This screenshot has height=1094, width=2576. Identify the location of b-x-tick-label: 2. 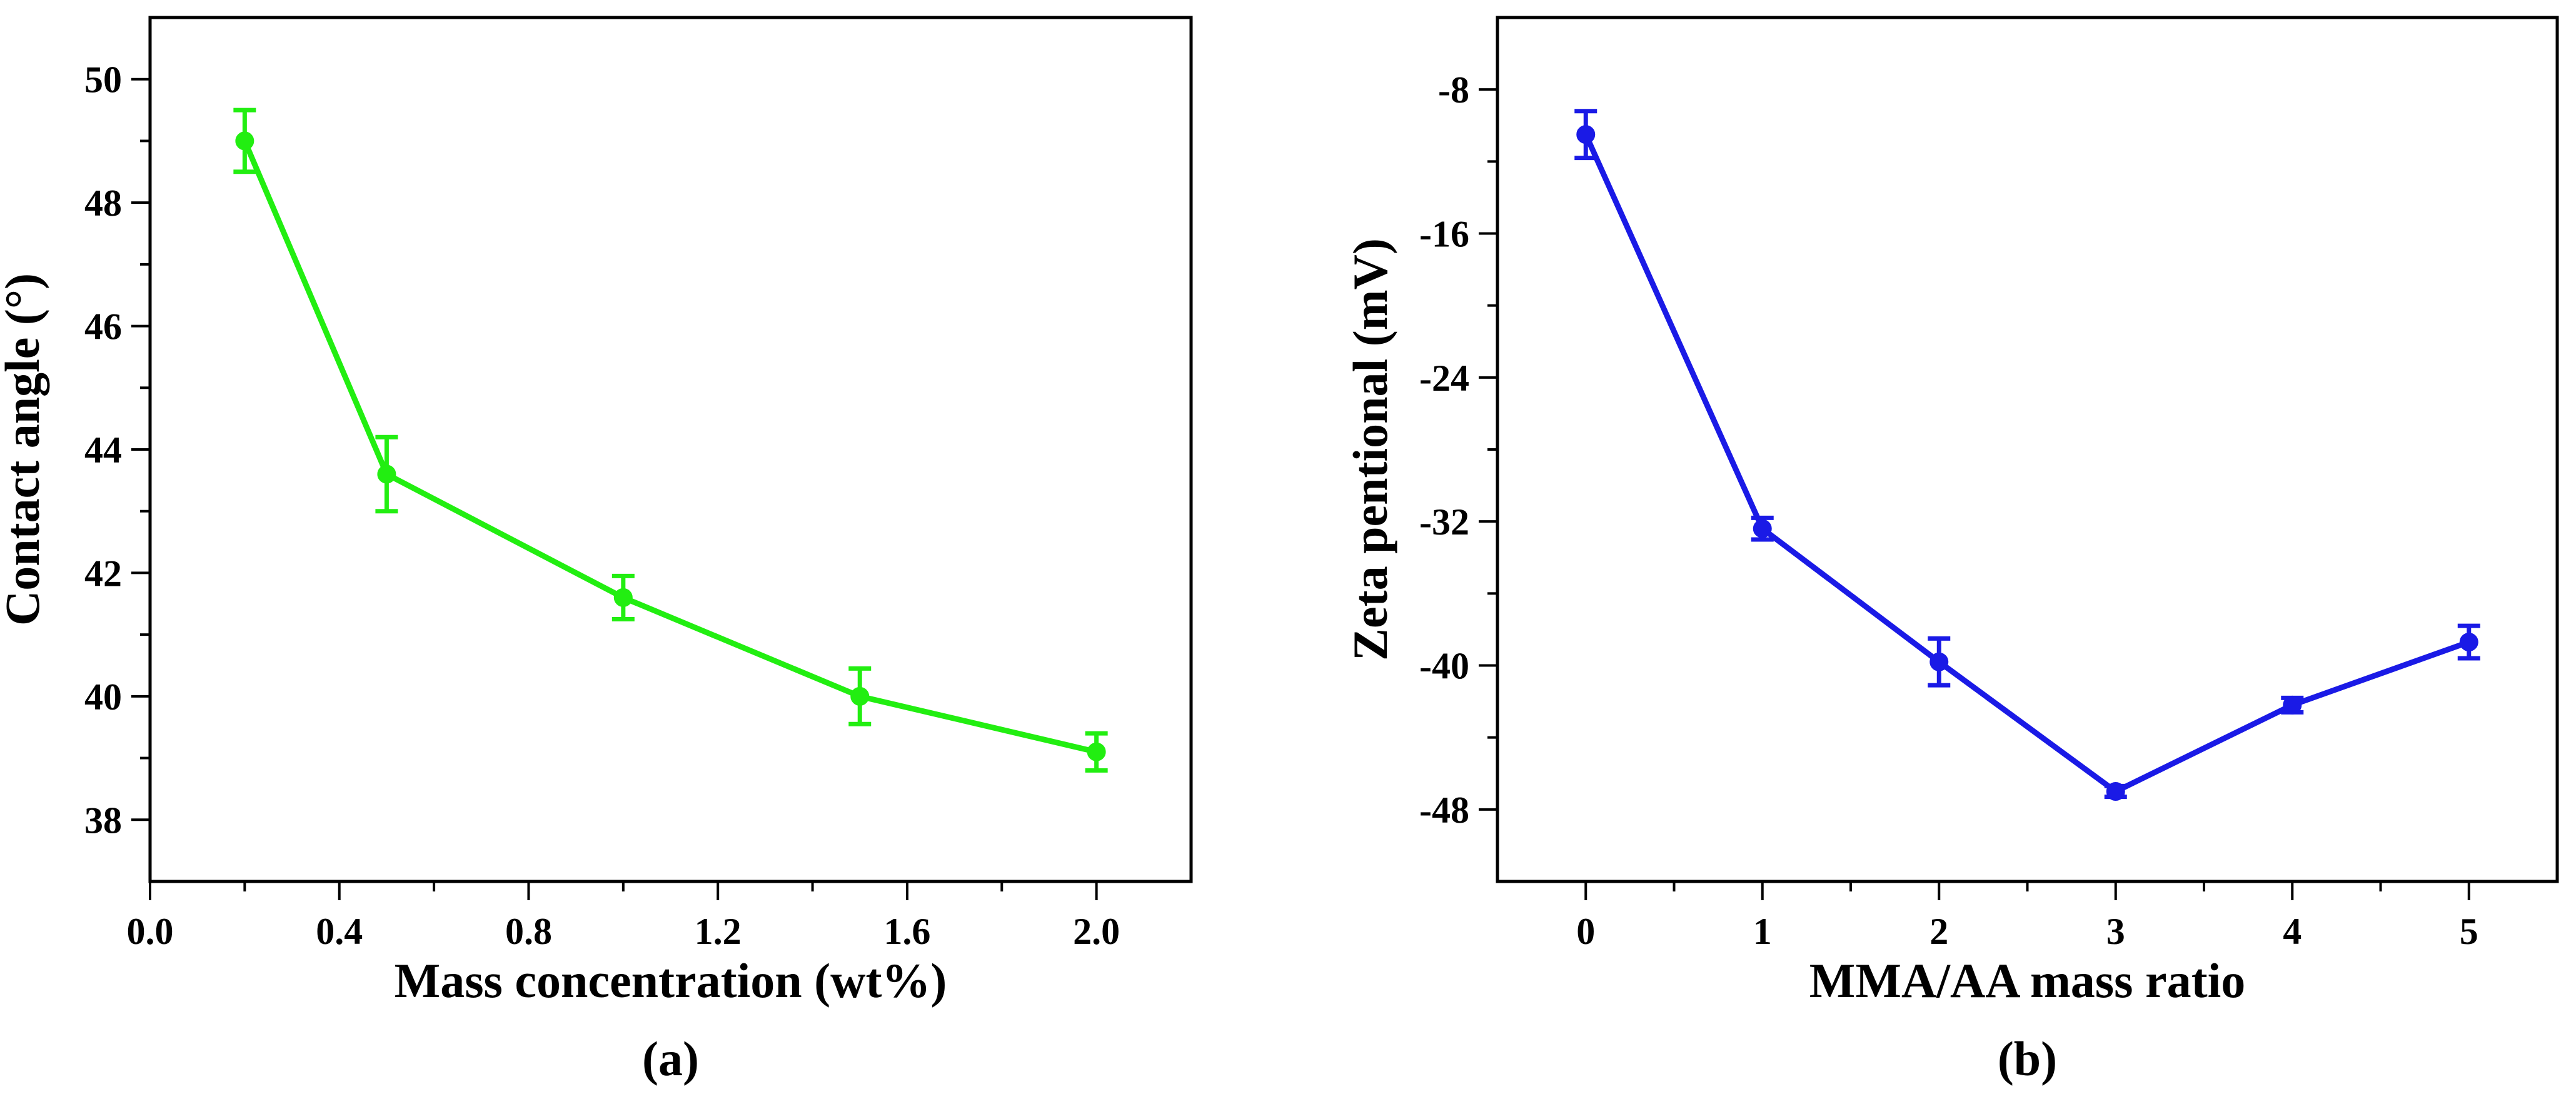
(1938, 931).